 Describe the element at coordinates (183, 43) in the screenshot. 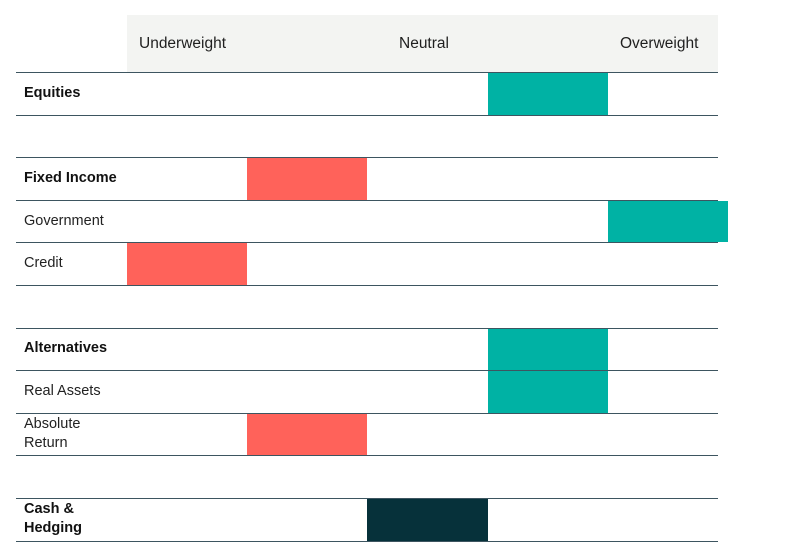

I see `header-underweight: Underweight` at that location.